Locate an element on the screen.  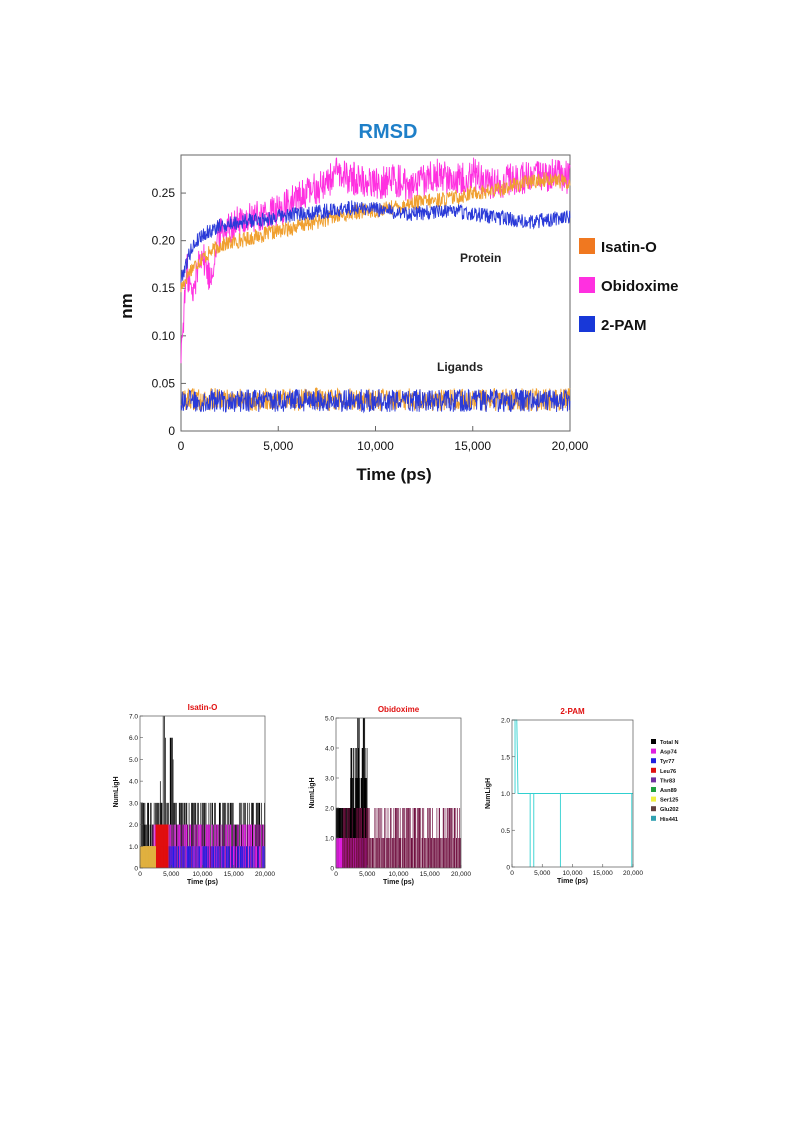
rmsd-series-line-isatin-o-protein is located at coordinates (375, 232).